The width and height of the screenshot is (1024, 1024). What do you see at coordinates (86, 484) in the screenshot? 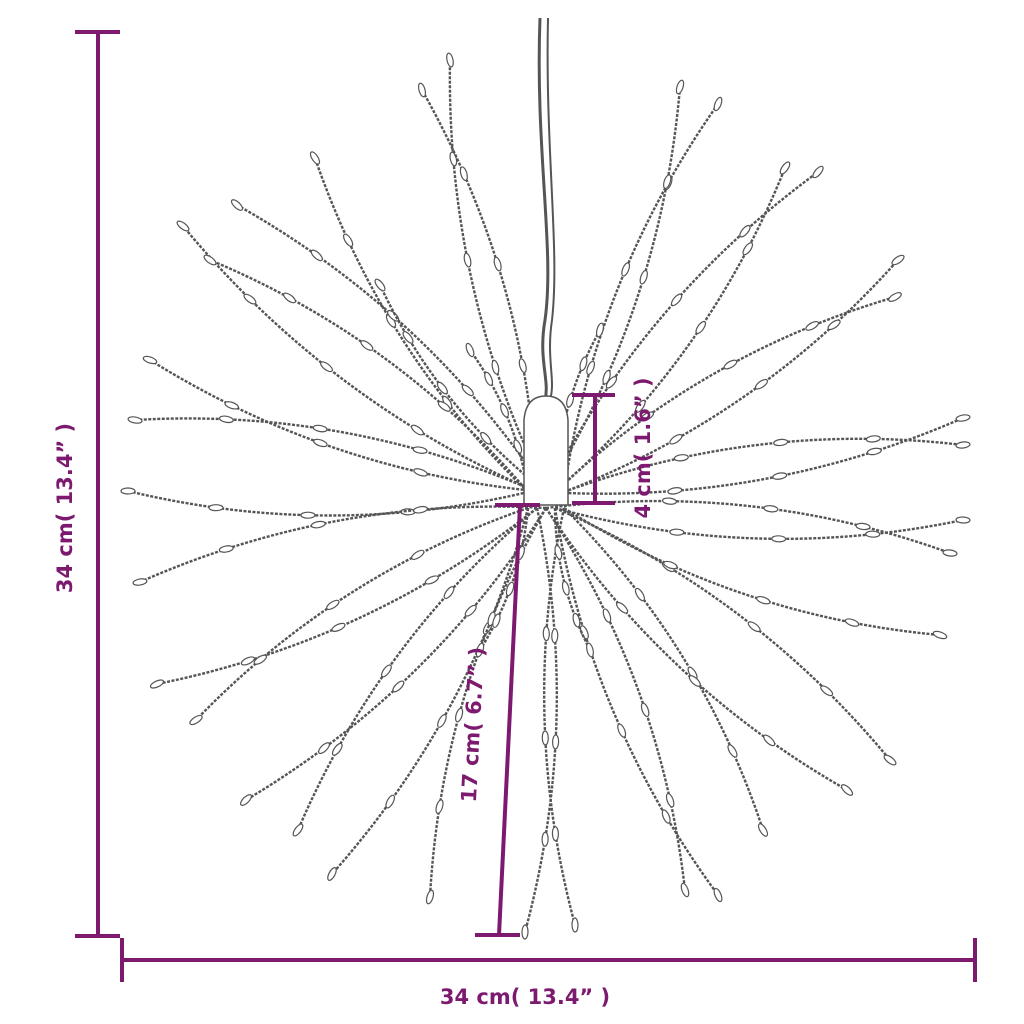
I see `height-dimension: 34 cm( 13.4” )` at bounding box center [86, 484].